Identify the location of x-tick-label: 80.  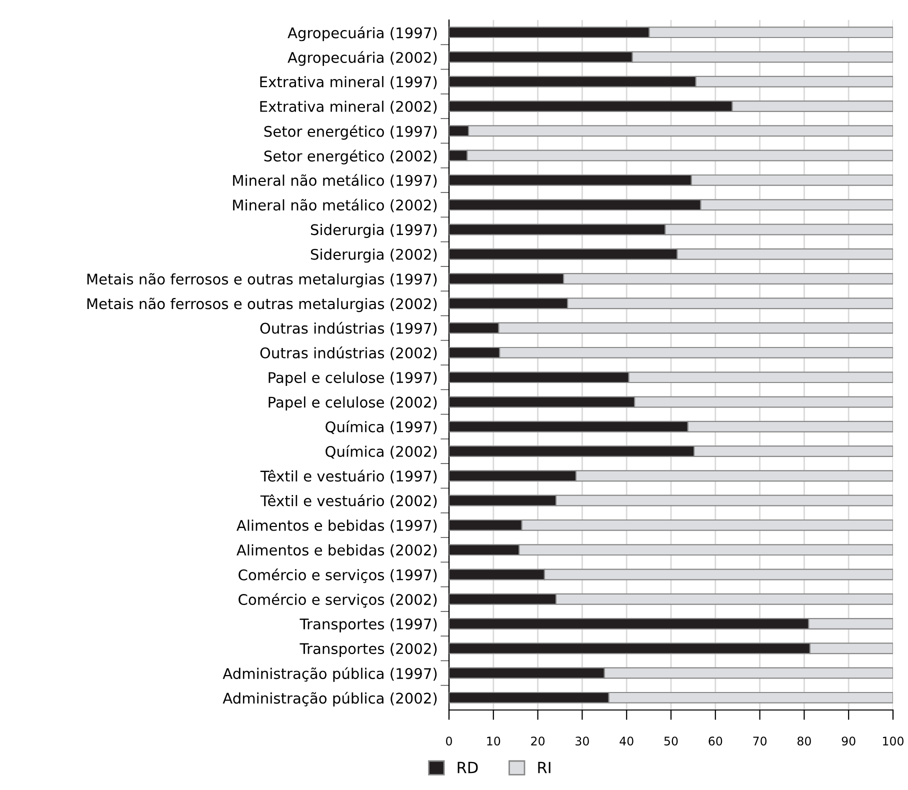
(804, 741).